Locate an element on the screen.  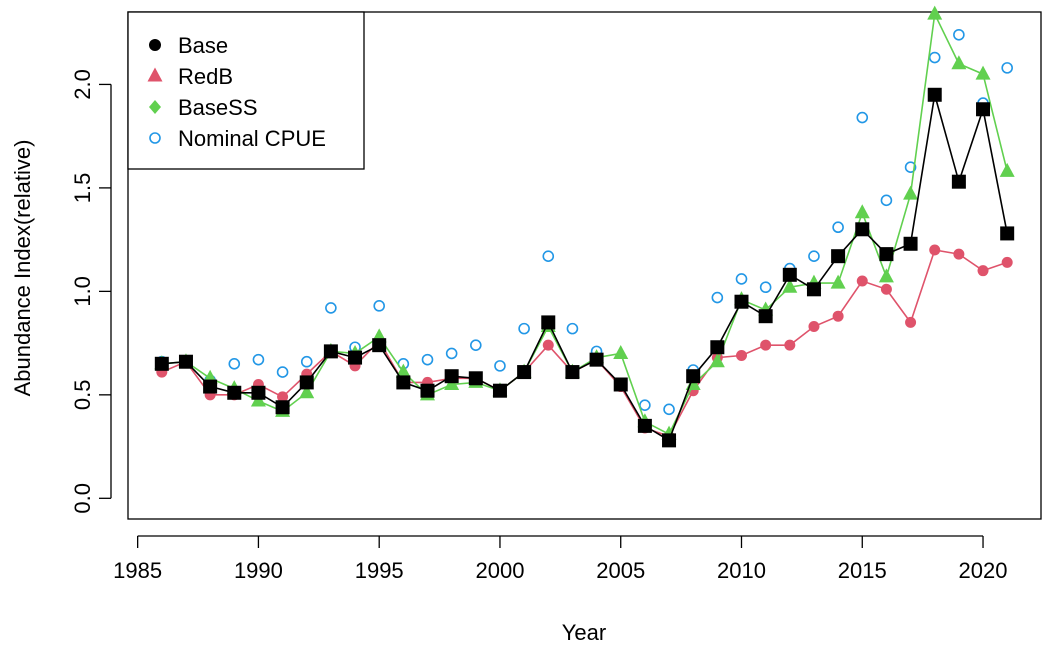
legend-marker-redb is located at coordinates (155, 74).